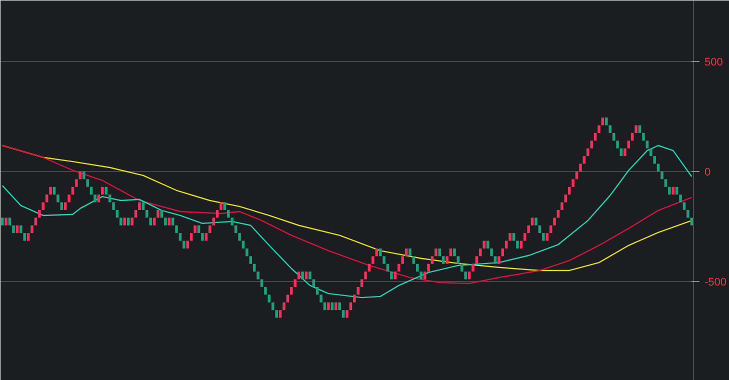 The width and height of the screenshot is (729, 380). Describe the element at coordinates (715, 282) in the screenshot. I see `y-tick-label: -500` at that location.